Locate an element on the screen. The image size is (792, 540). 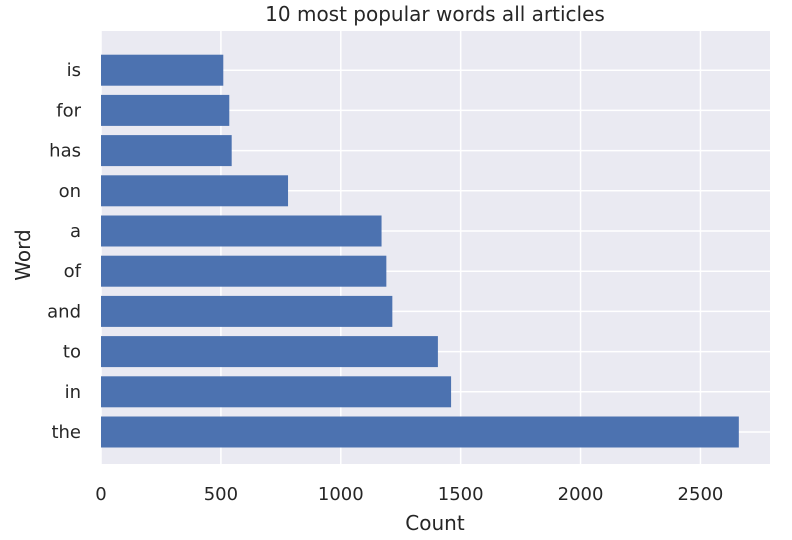
bar-on is located at coordinates (195, 191).